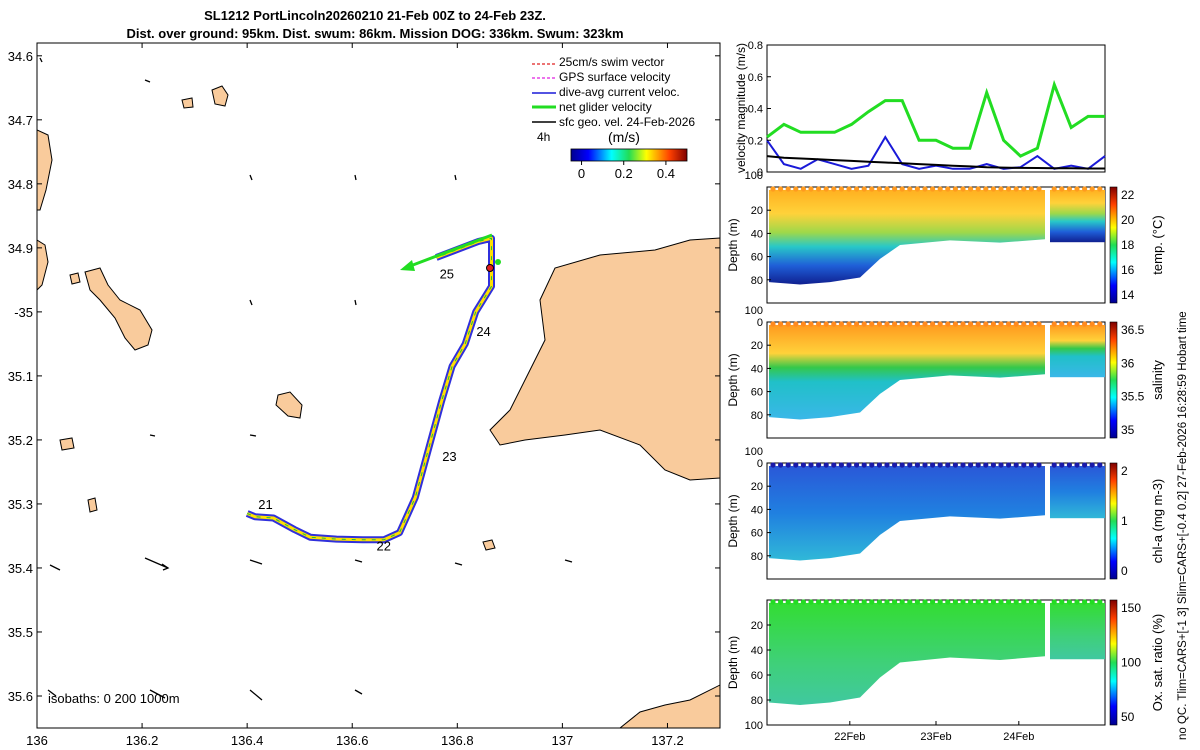 The image size is (1200, 750). Describe the element at coordinates (757, 211) in the screenshot. I see `section-y-tick-label: 20` at that location.